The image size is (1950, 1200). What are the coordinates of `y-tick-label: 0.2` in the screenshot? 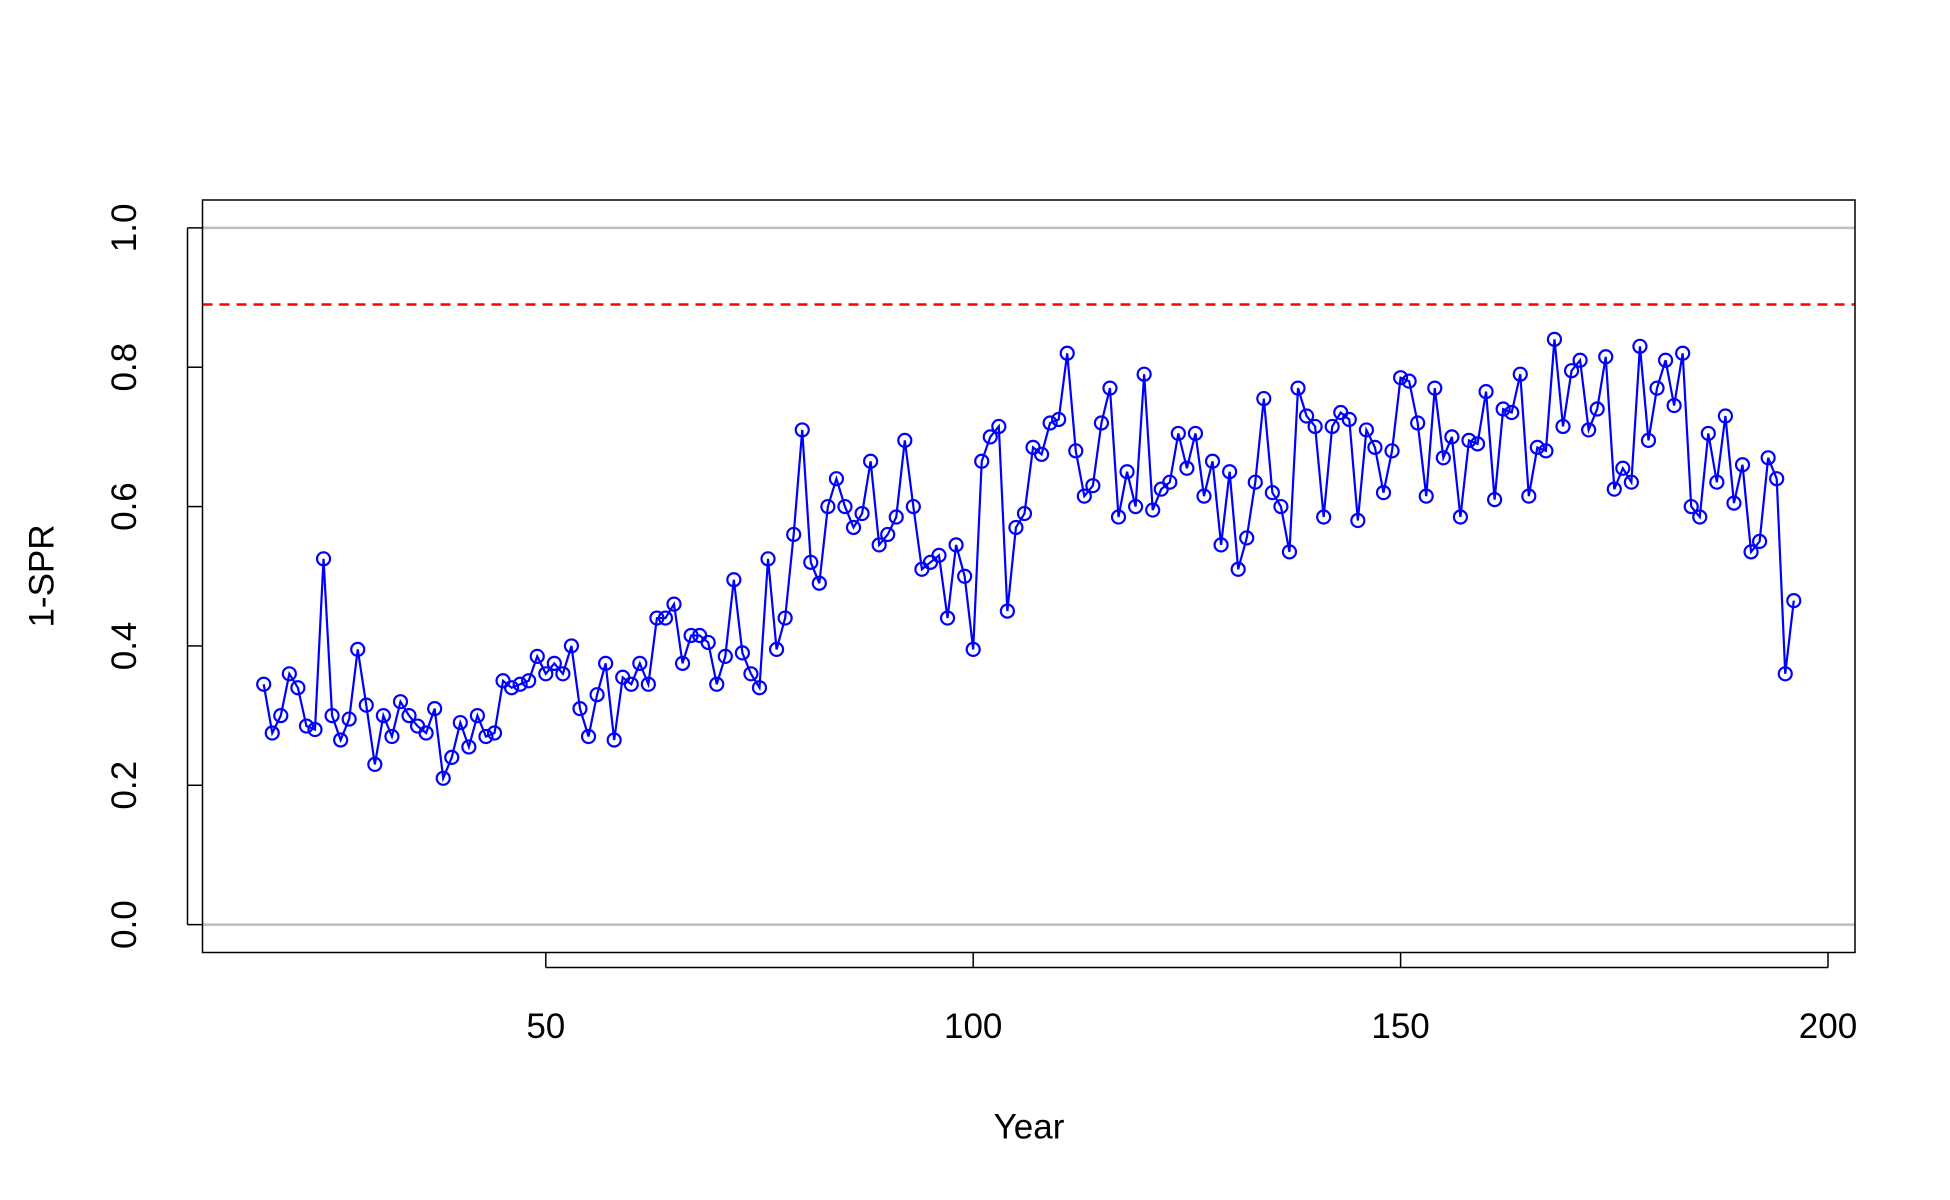 It's located at (124, 785).